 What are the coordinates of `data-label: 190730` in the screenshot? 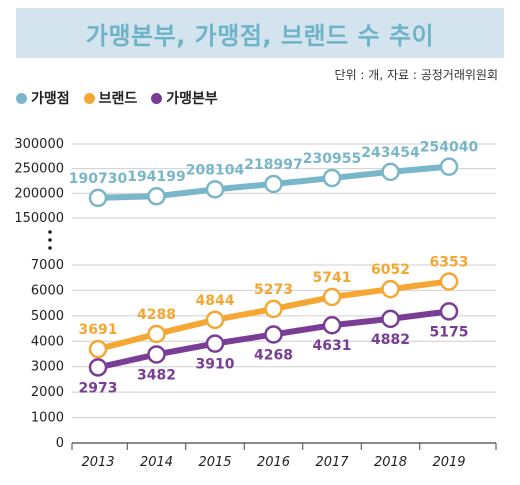 It's located at (98, 179).